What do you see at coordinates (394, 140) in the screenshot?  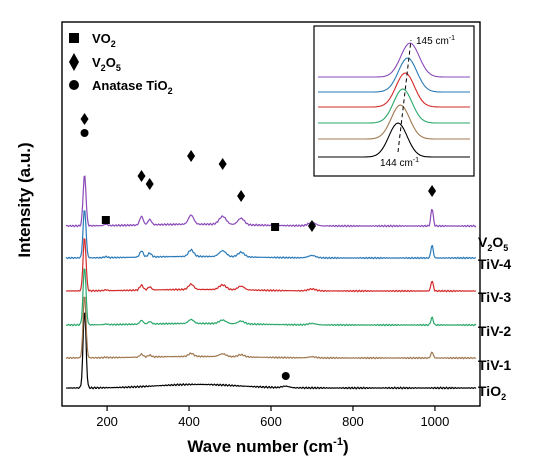 I see `inset-line-TiO2` at bounding box center [394, 140].